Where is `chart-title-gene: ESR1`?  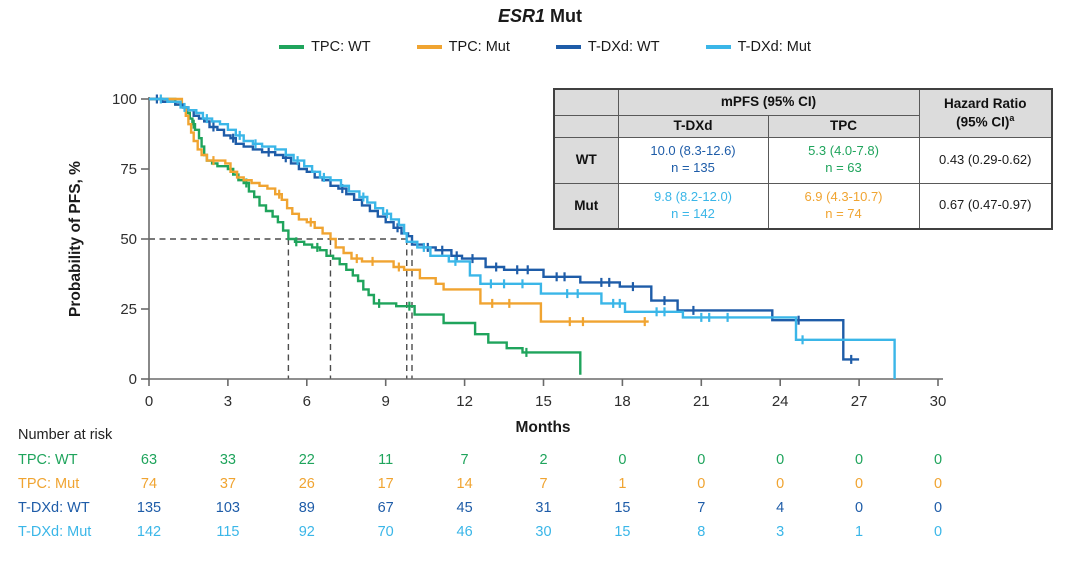 chart-title-gene: ESR1 is located at coordinates (521, 16).